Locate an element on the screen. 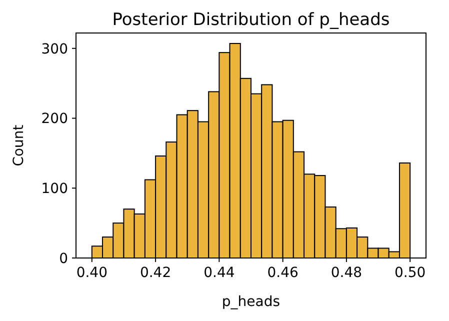  x-tick-label: 0.42 is located at coordinates (156, 273).